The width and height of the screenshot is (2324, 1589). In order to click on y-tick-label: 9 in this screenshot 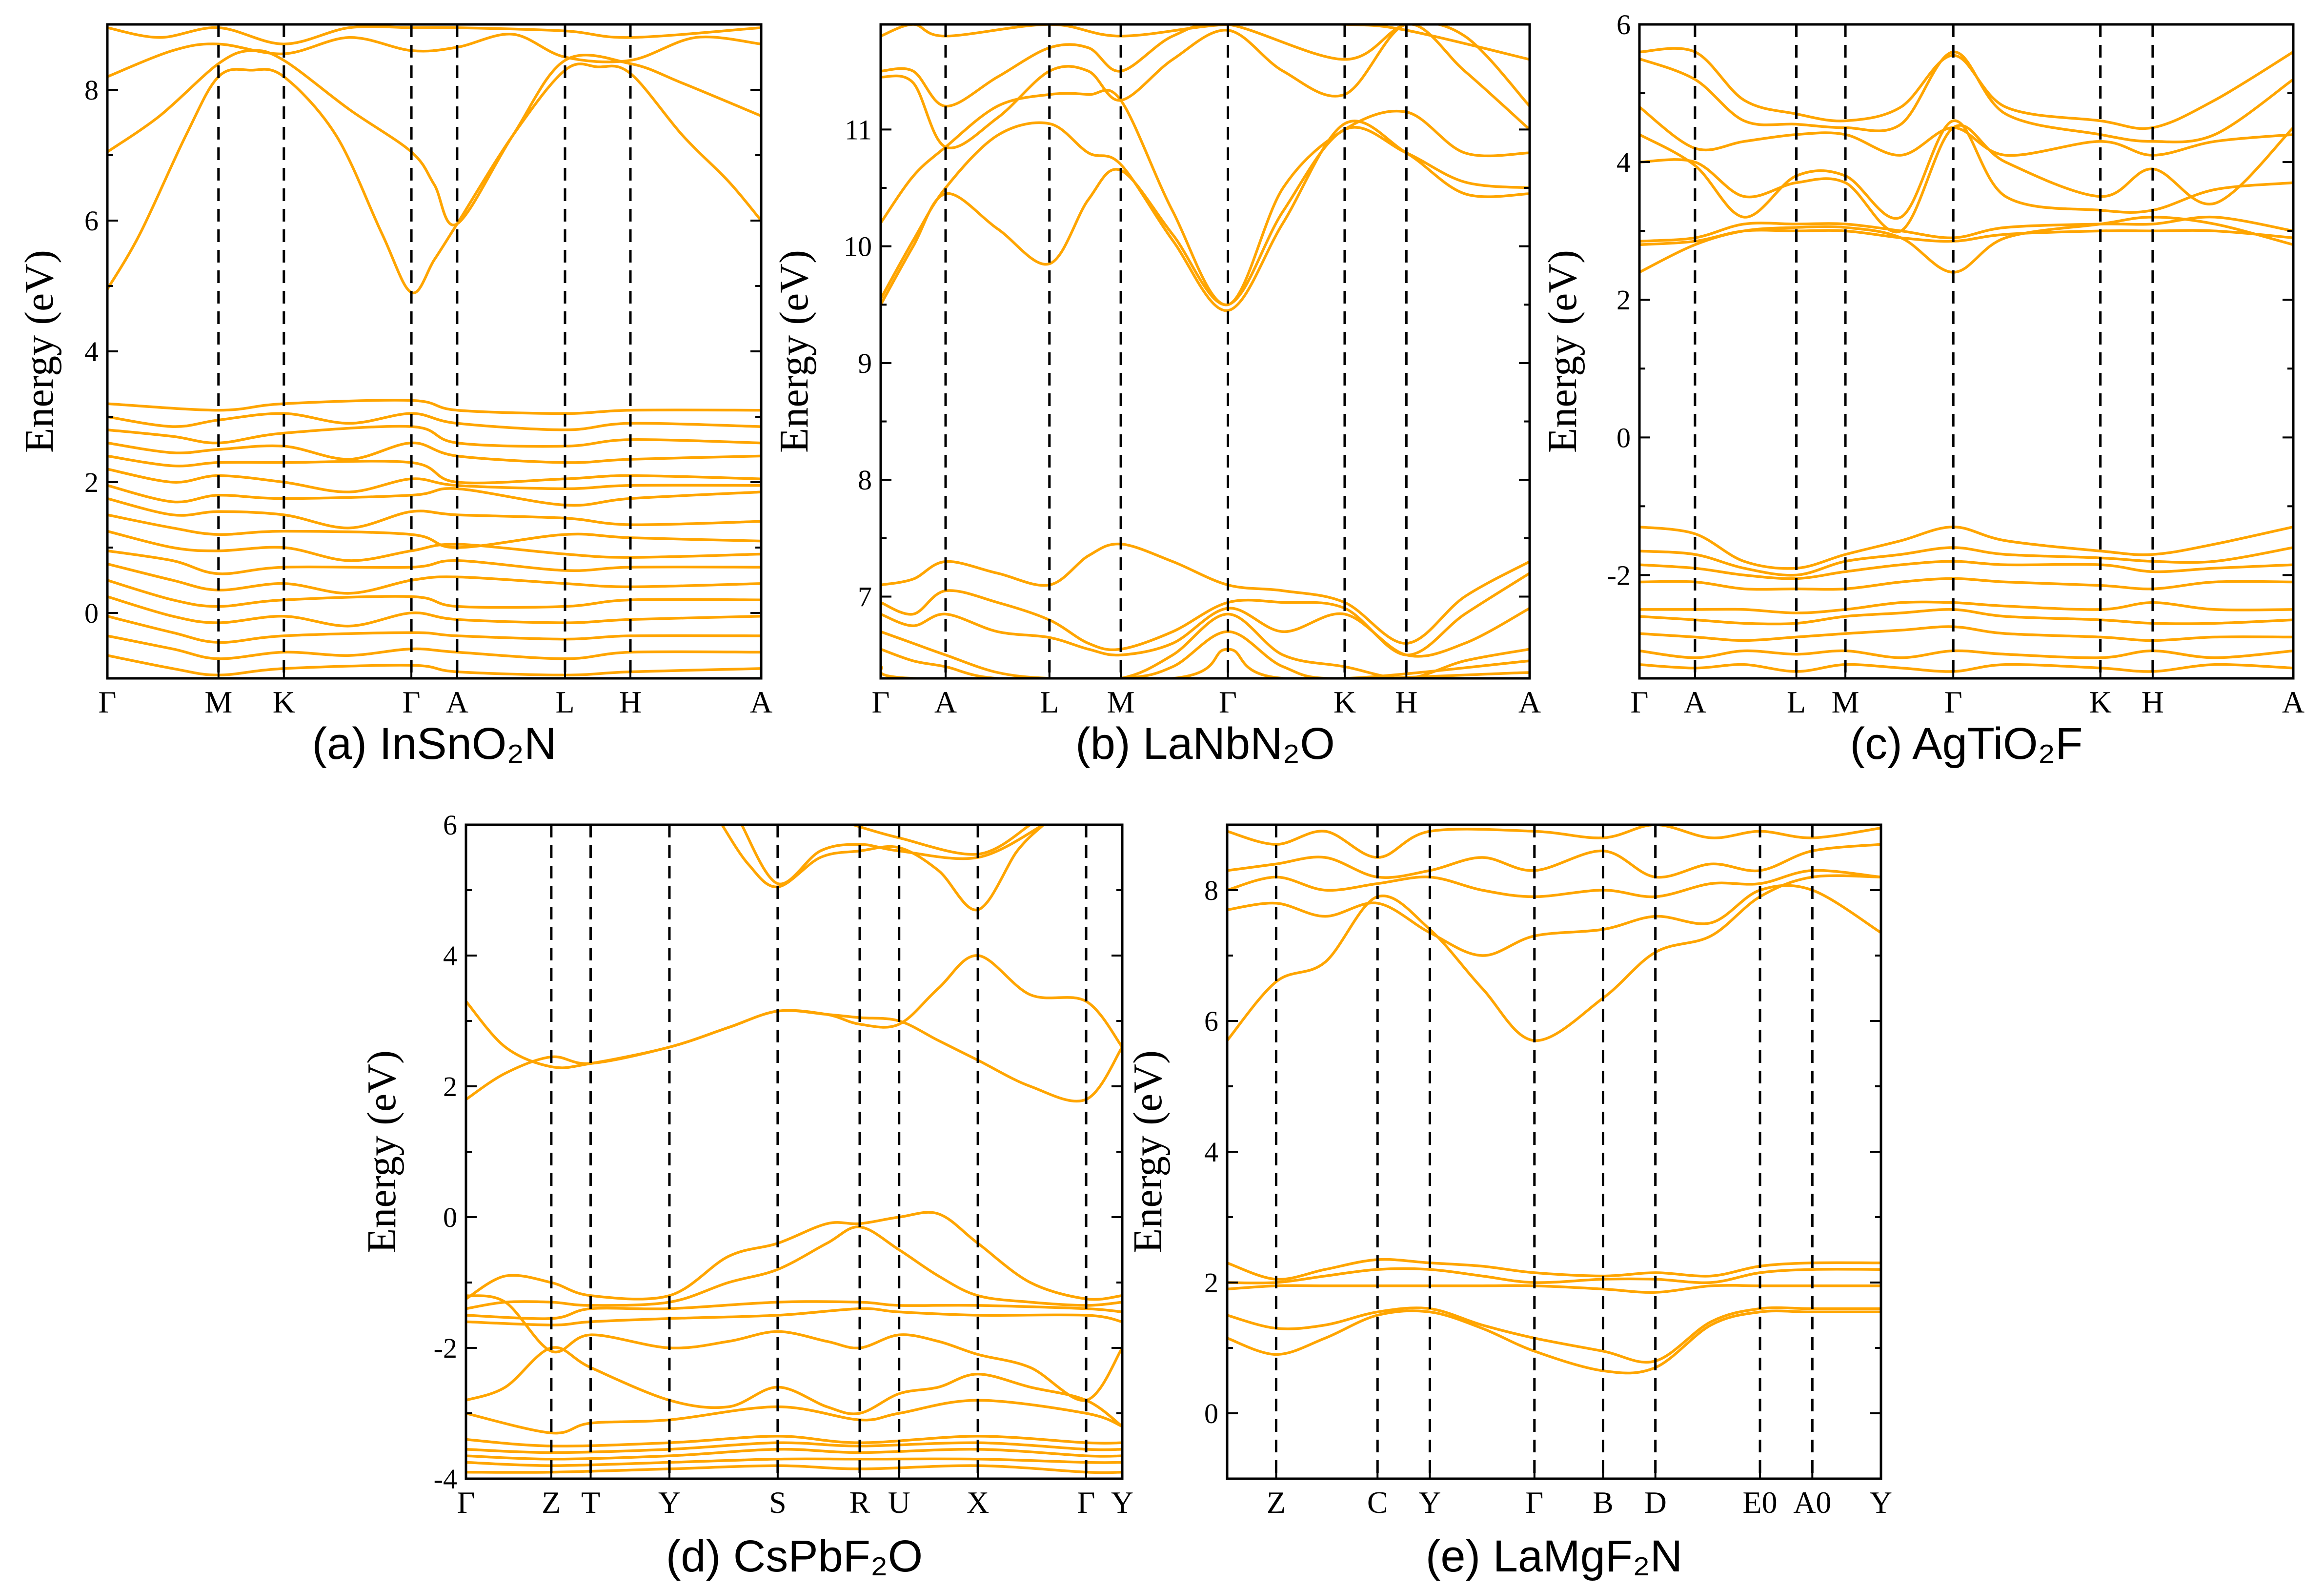, I will do `click(865, 363)`.